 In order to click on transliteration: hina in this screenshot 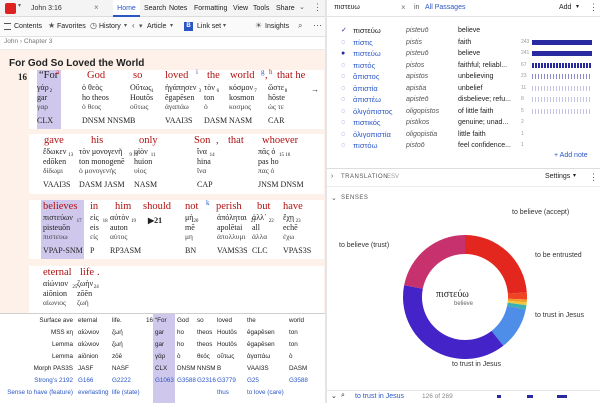, I will do `click(204, 161)`.